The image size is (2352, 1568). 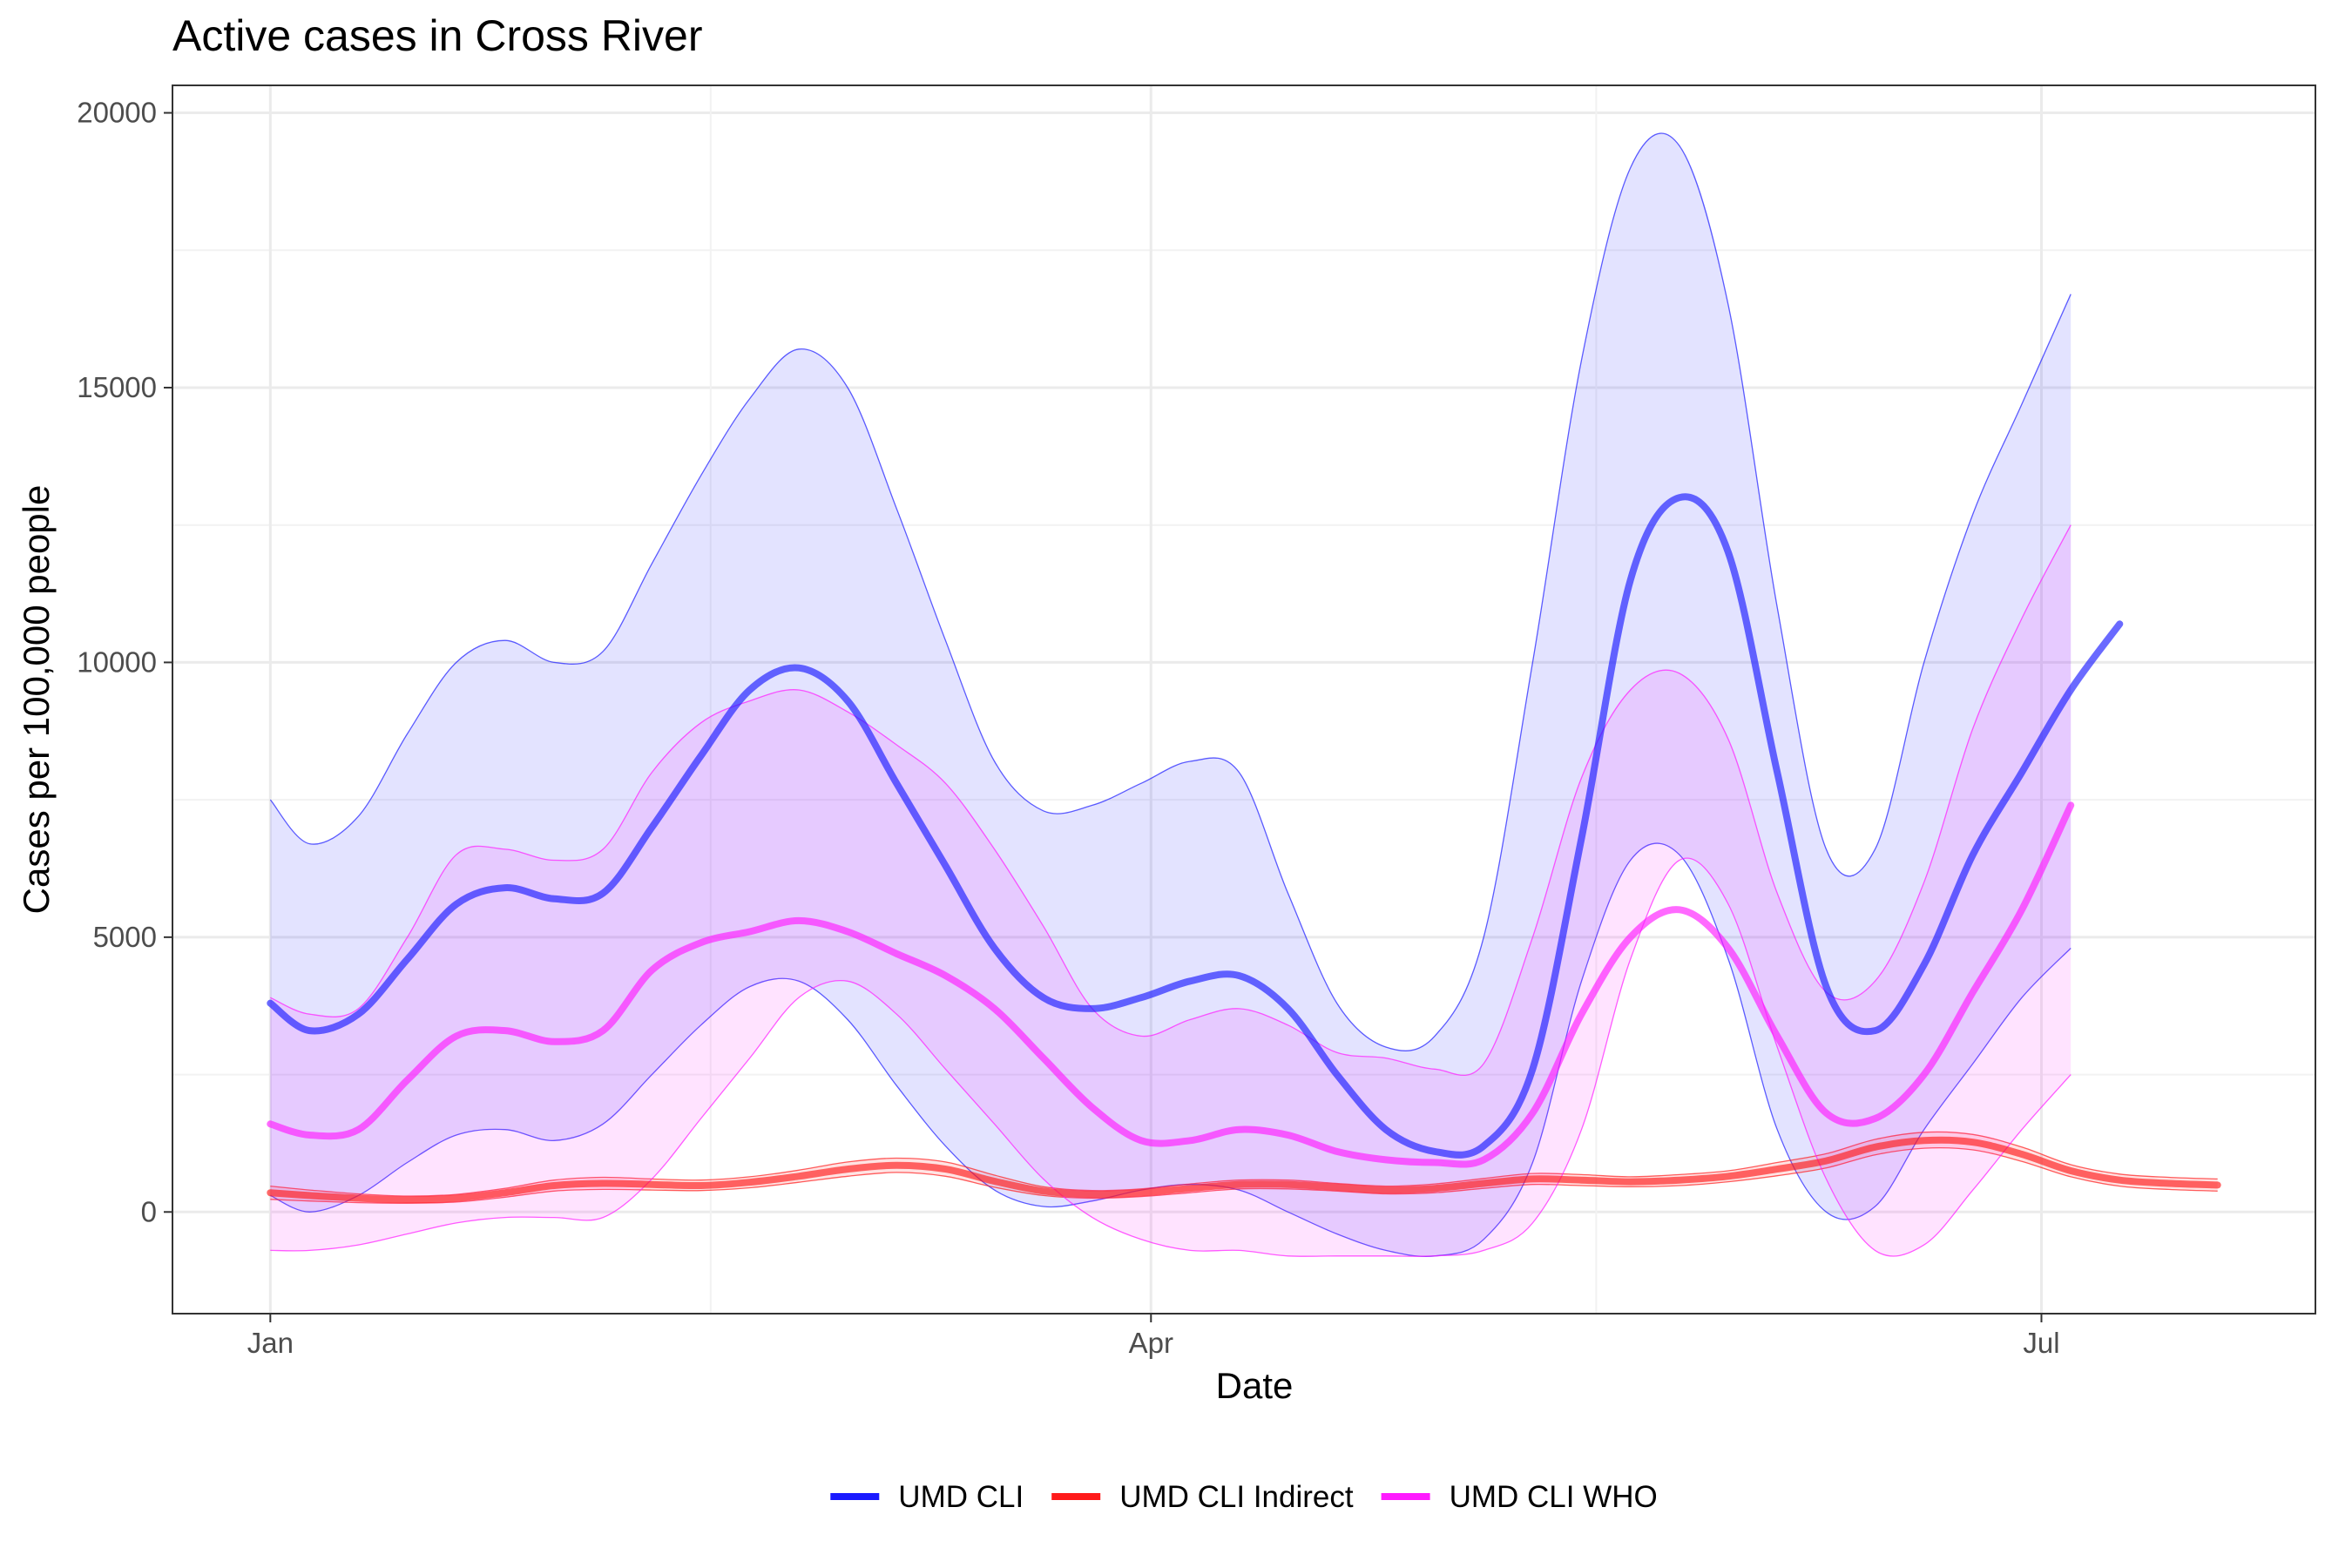 I want to click on legend-item-umd-cli-indirect: UMD CLI Indirect, so click(x=1202, y=1497).